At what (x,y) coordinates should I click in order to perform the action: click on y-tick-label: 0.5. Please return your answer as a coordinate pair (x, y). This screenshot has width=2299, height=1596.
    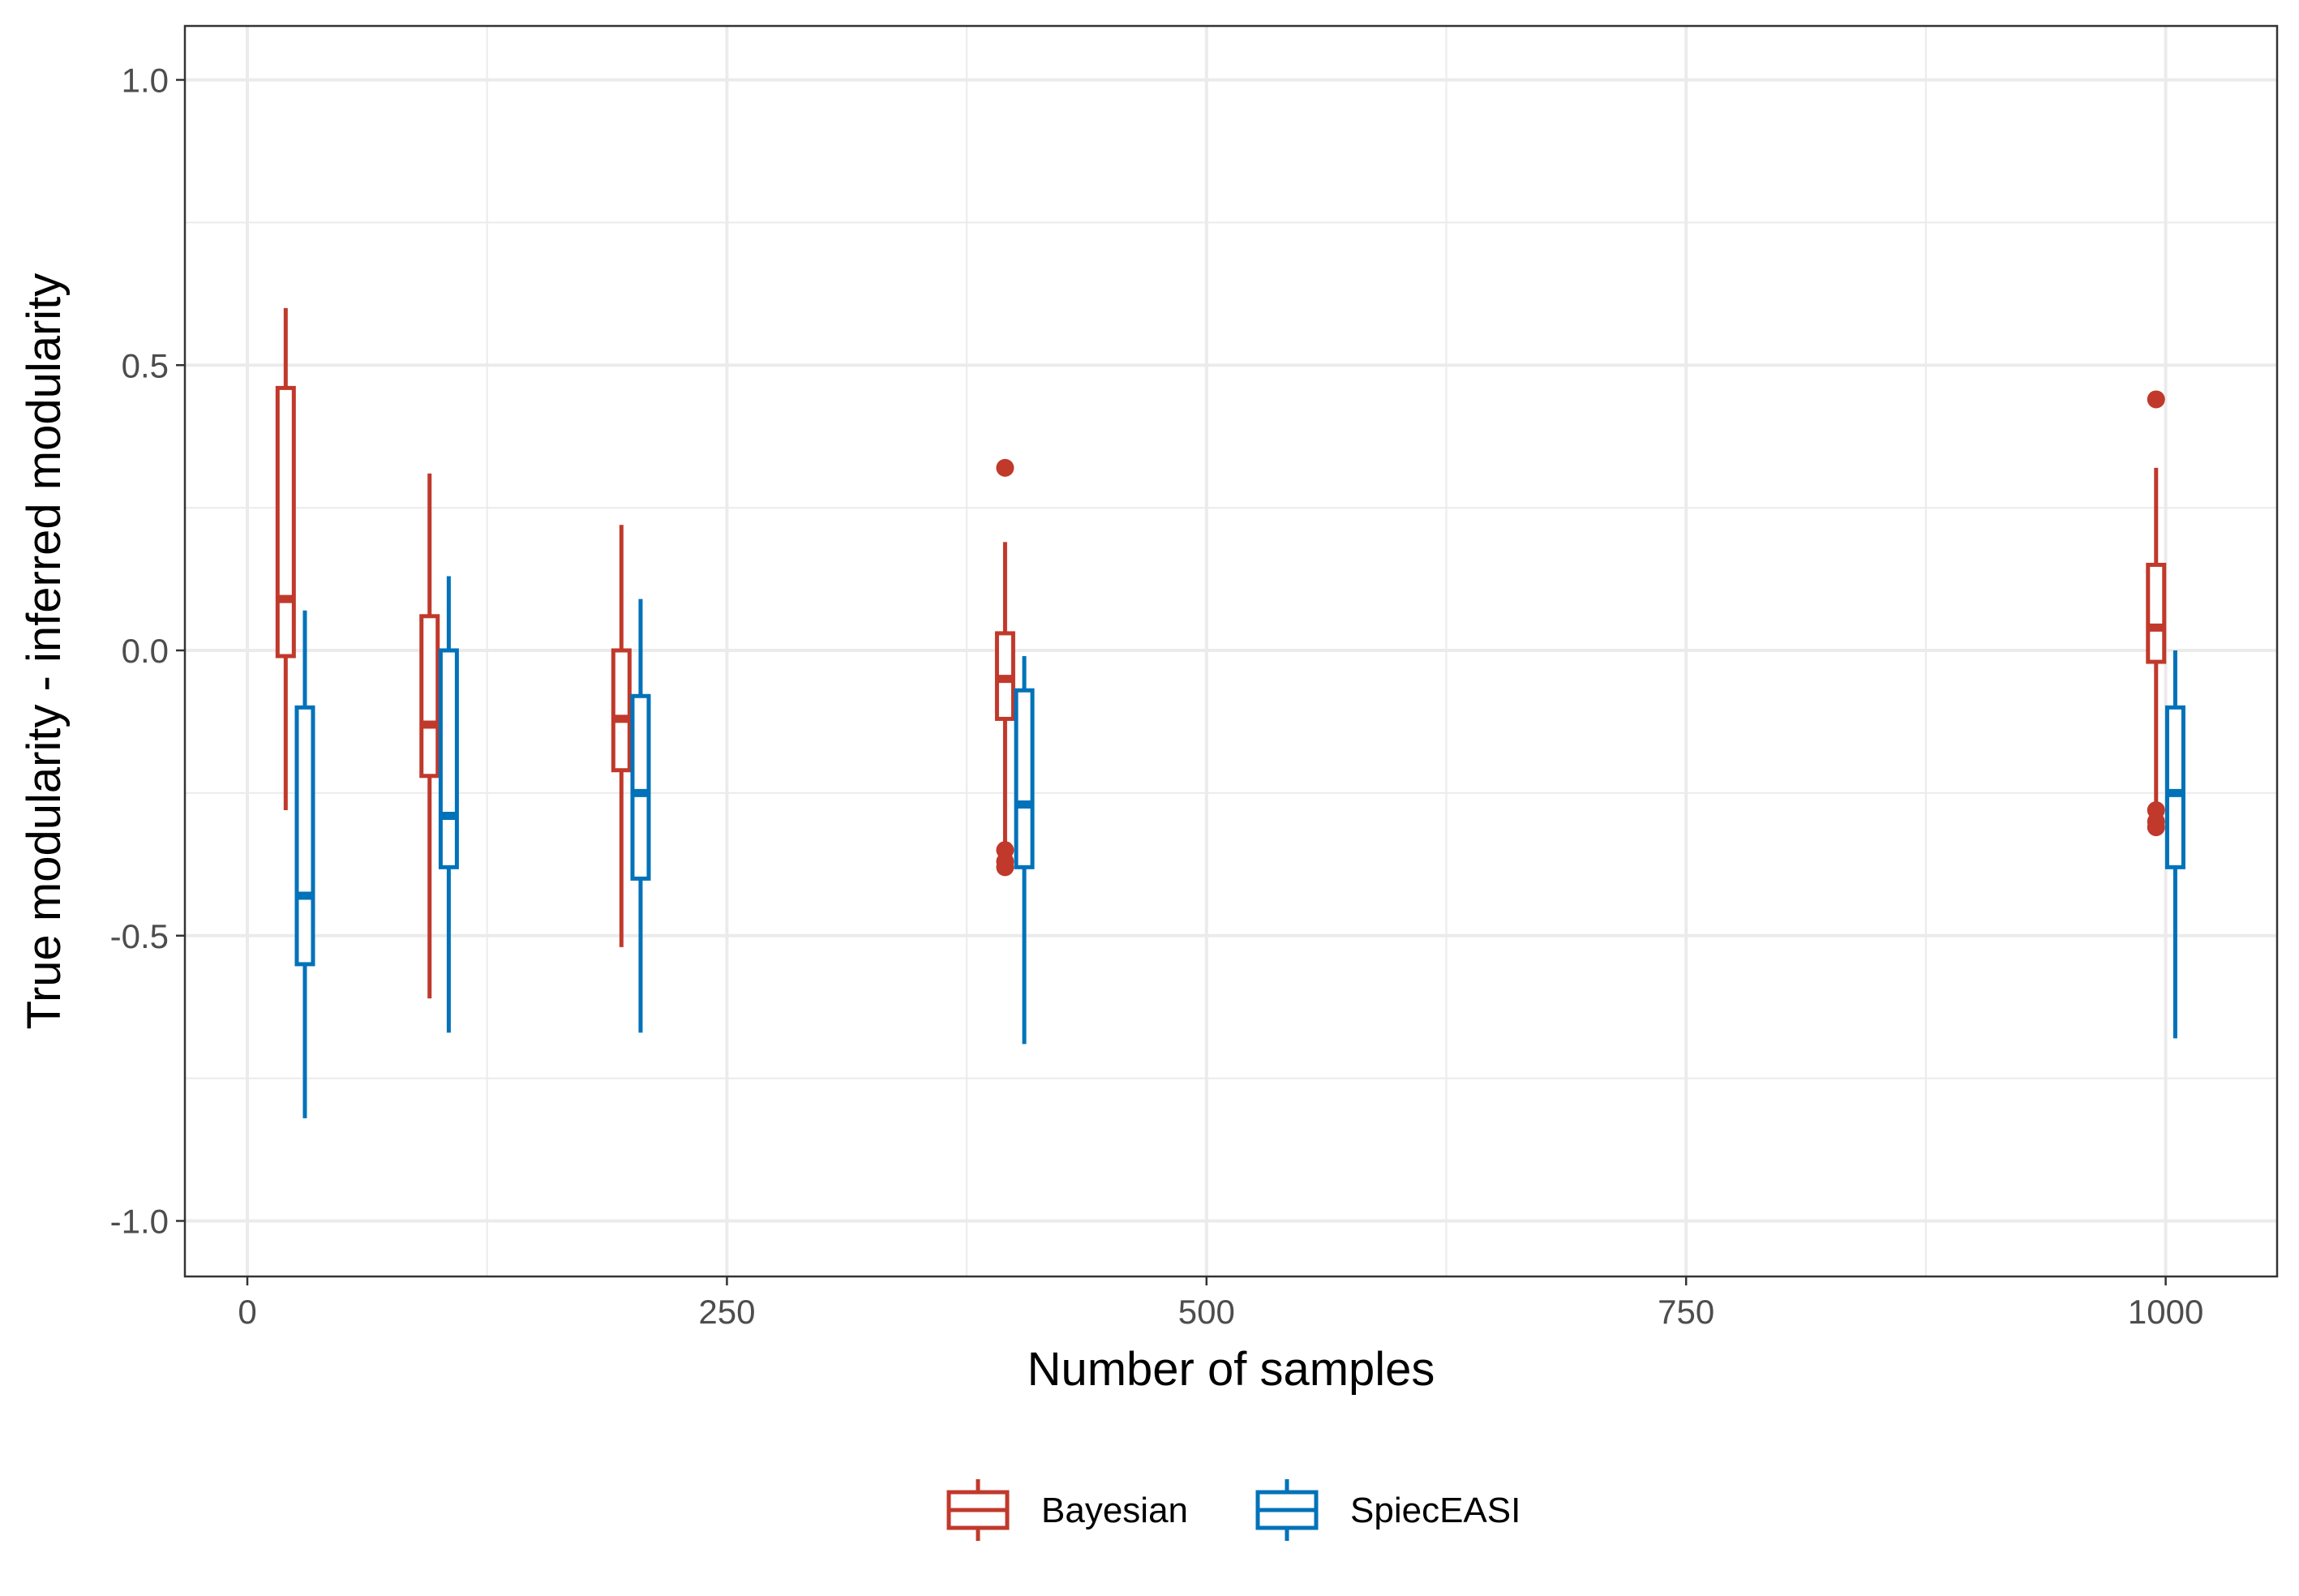
    Looking at the image, I should click on (145, 365).